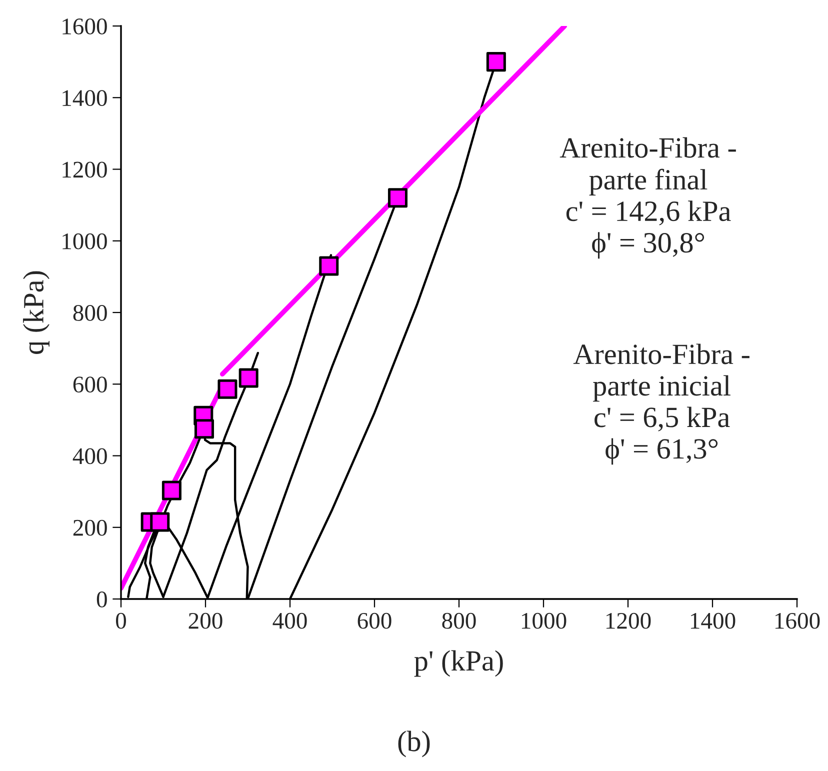  I want to click on x-tick-label: 600, so click(375, 620).